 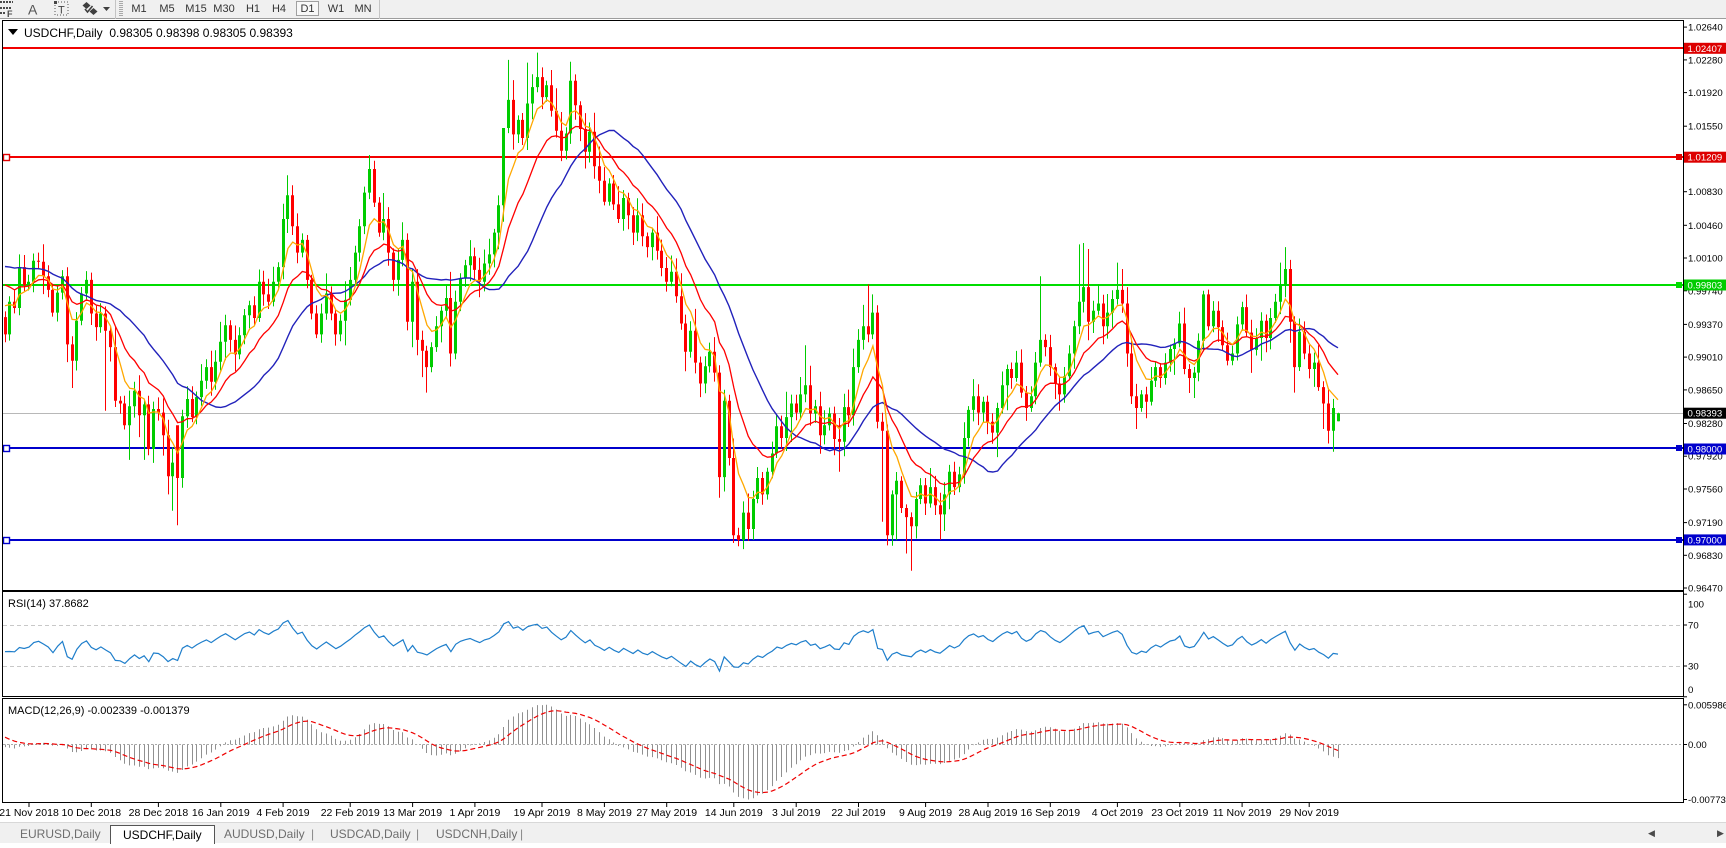 What do you see at coordinates (283, 813) in the screenshot?
I see `svg-text: 4 Feb 2019` at bounding box center [283, 813].